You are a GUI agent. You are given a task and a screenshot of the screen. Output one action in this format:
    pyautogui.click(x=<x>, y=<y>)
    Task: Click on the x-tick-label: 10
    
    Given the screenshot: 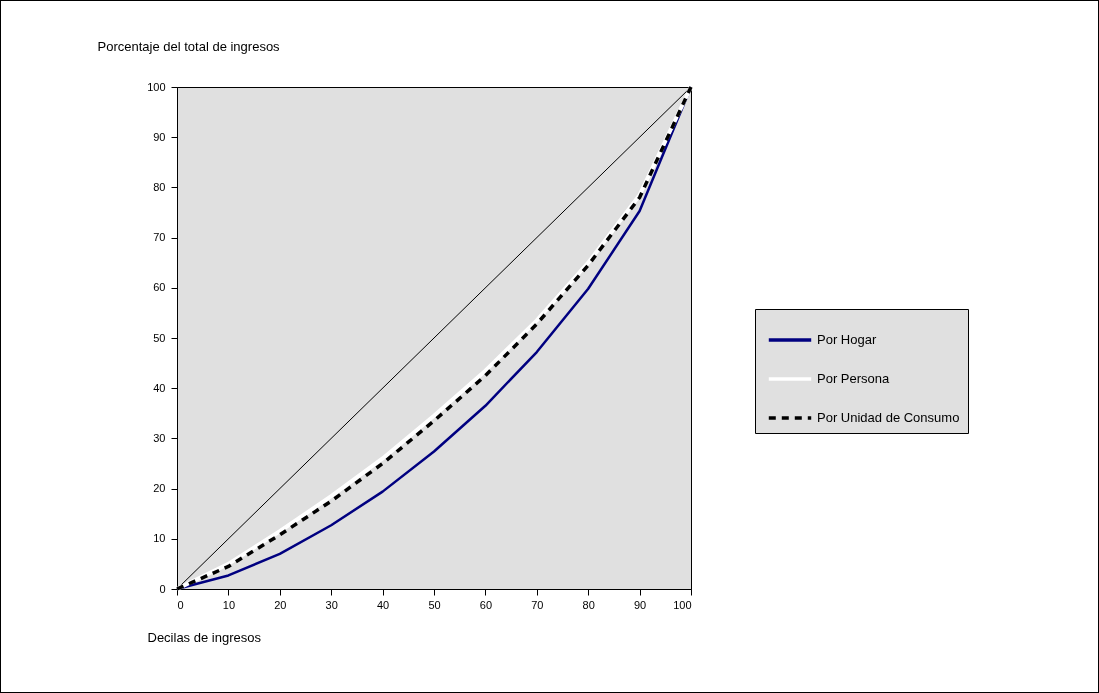 What is the action you would take?
    pyautogui.click(x=229, y=604)
    